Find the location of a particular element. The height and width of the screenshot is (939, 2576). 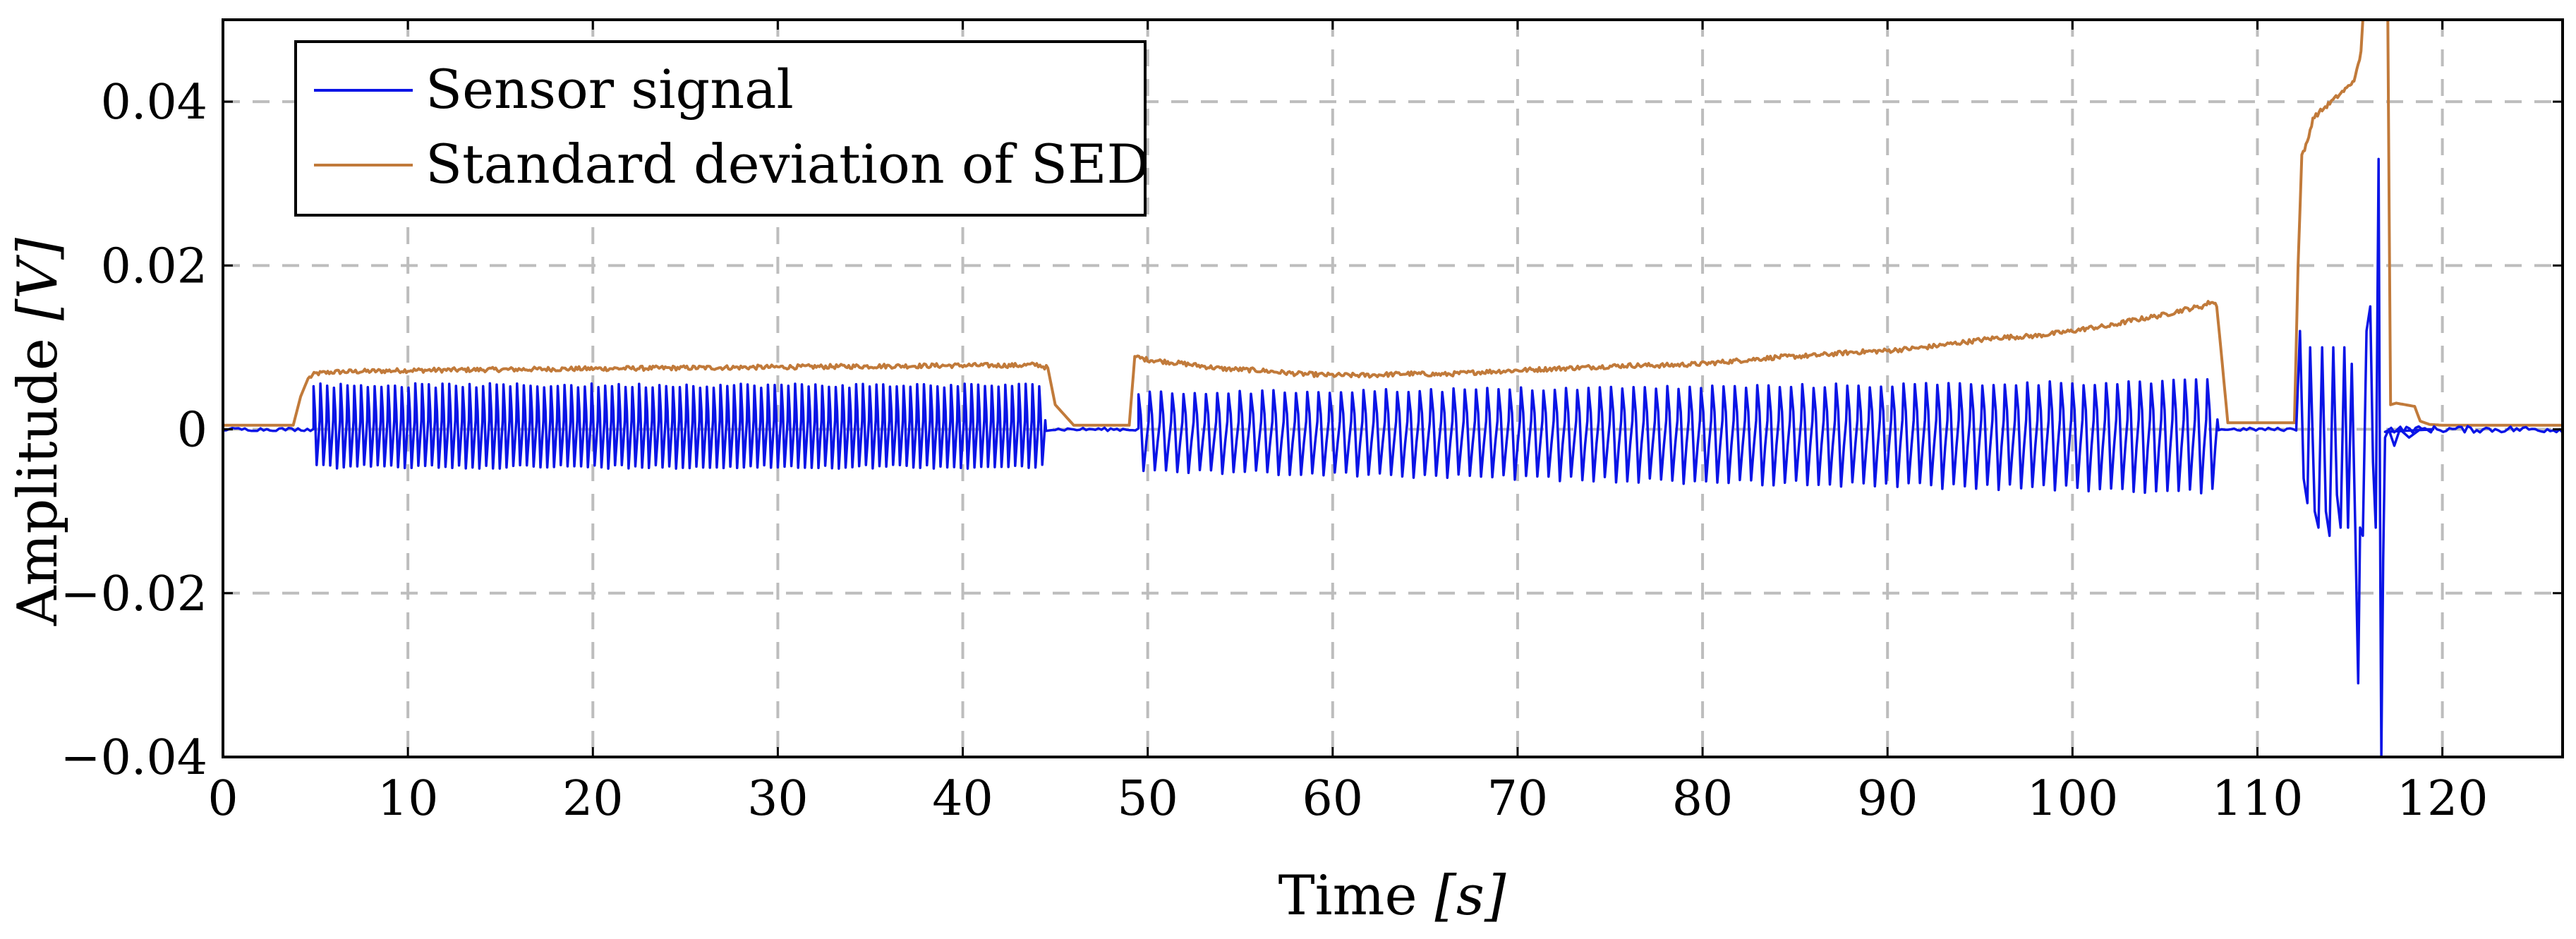

x-tick-label: 70 is located at coordinates (1518, 799).